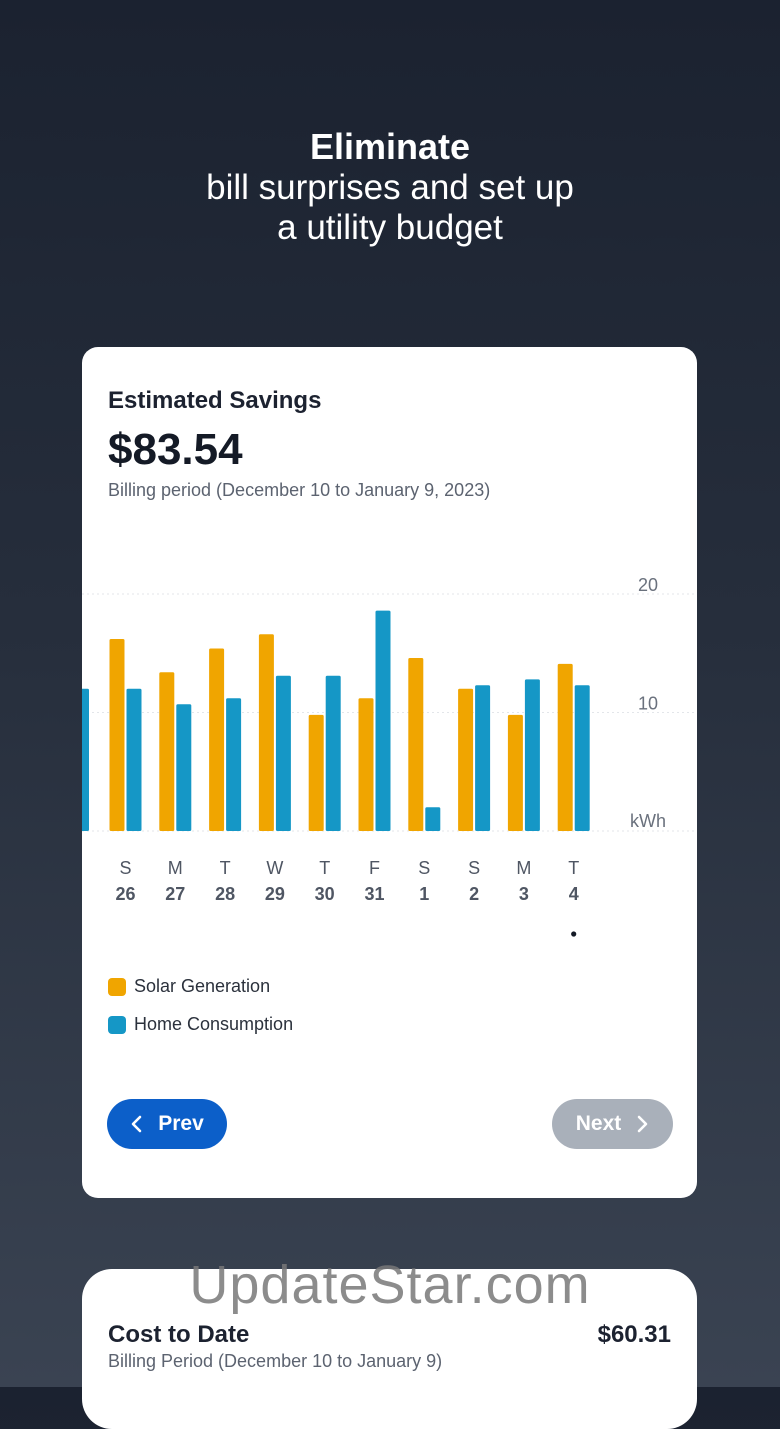 This screenshot has height=1429, width=780. I want to click on unit-label: kWh, so click(648, 821).